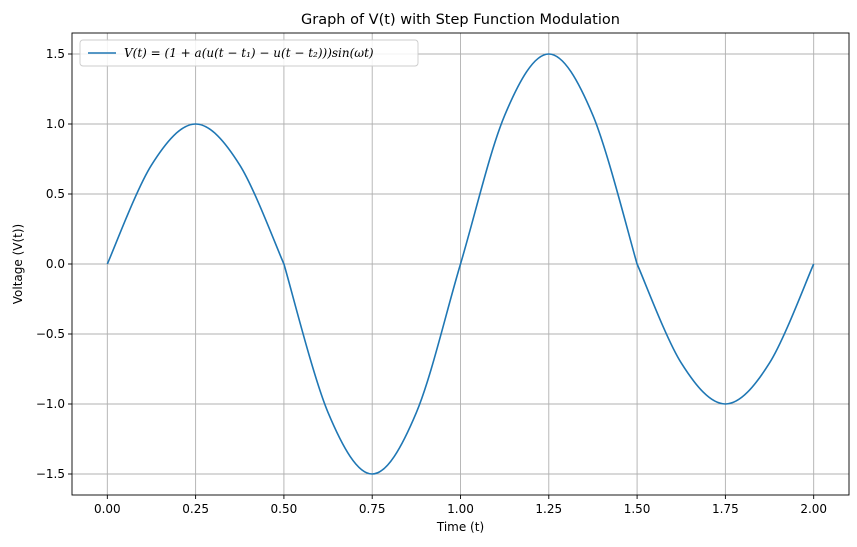 This screenshot has width=857, height=547. I want to click on x-tick-label: 0.75, so click(372, 509).